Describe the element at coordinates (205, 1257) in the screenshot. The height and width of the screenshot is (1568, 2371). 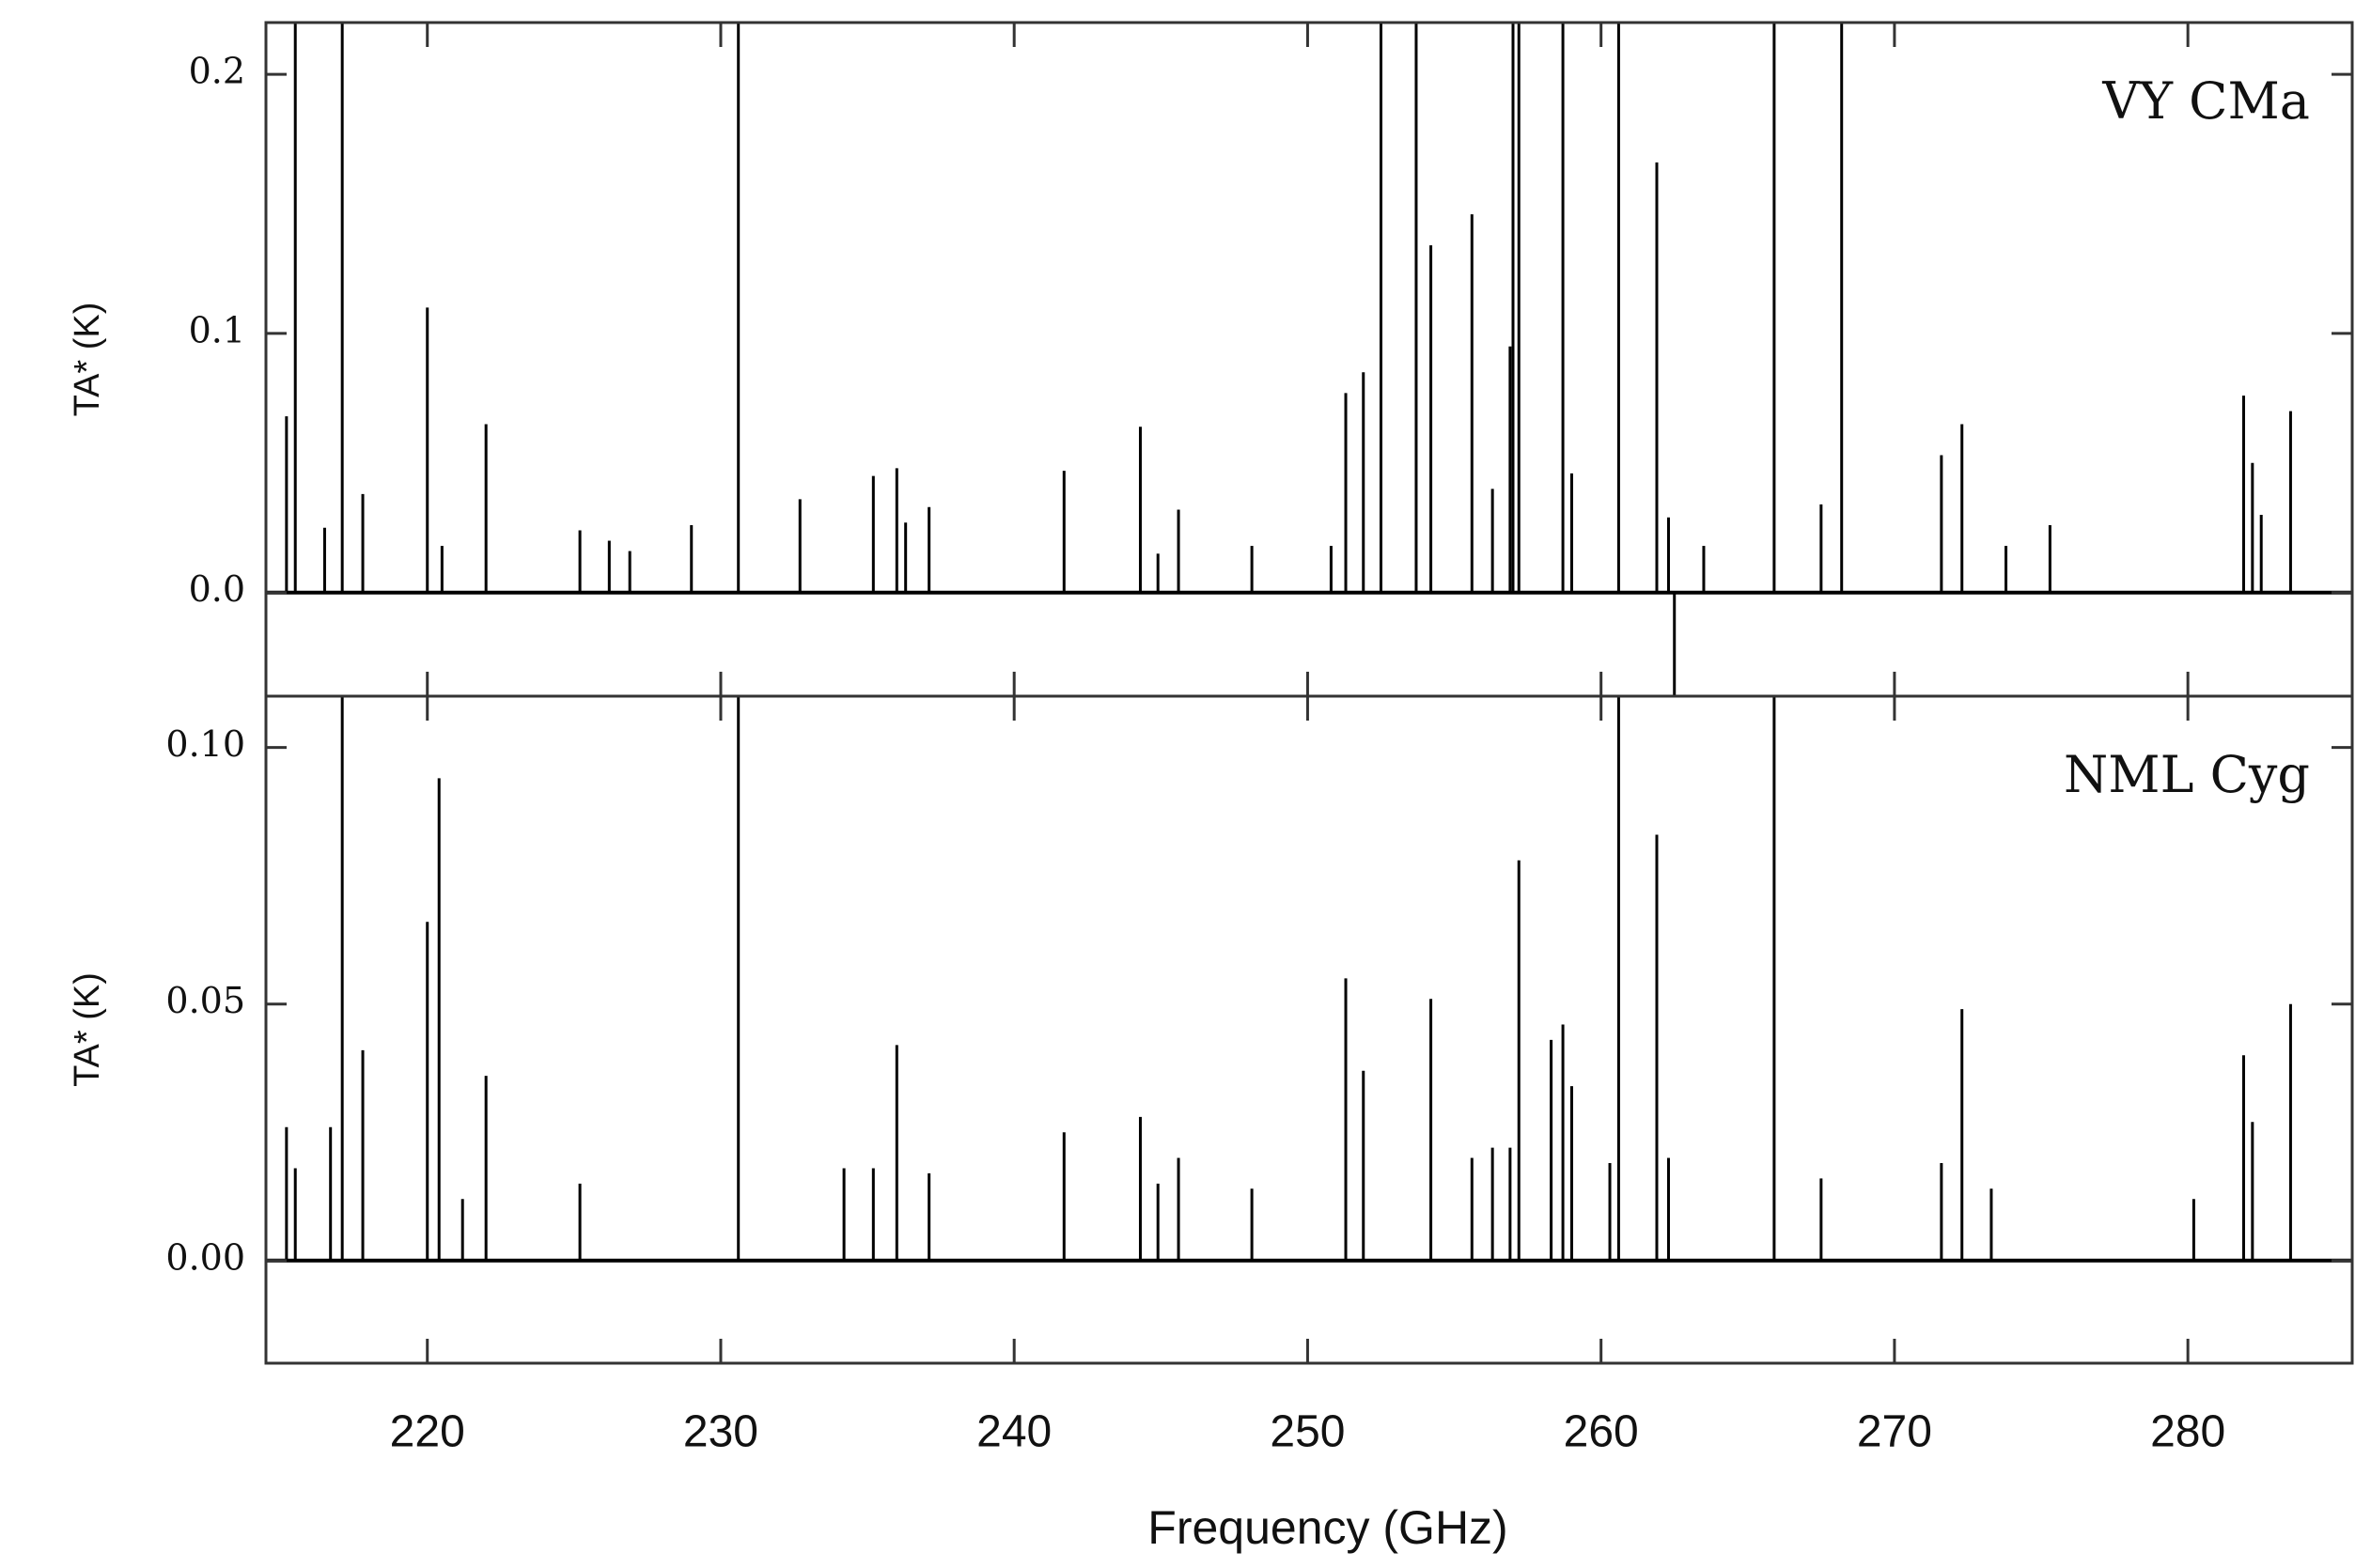
I see `y-tick-label: 0.00` at that location.